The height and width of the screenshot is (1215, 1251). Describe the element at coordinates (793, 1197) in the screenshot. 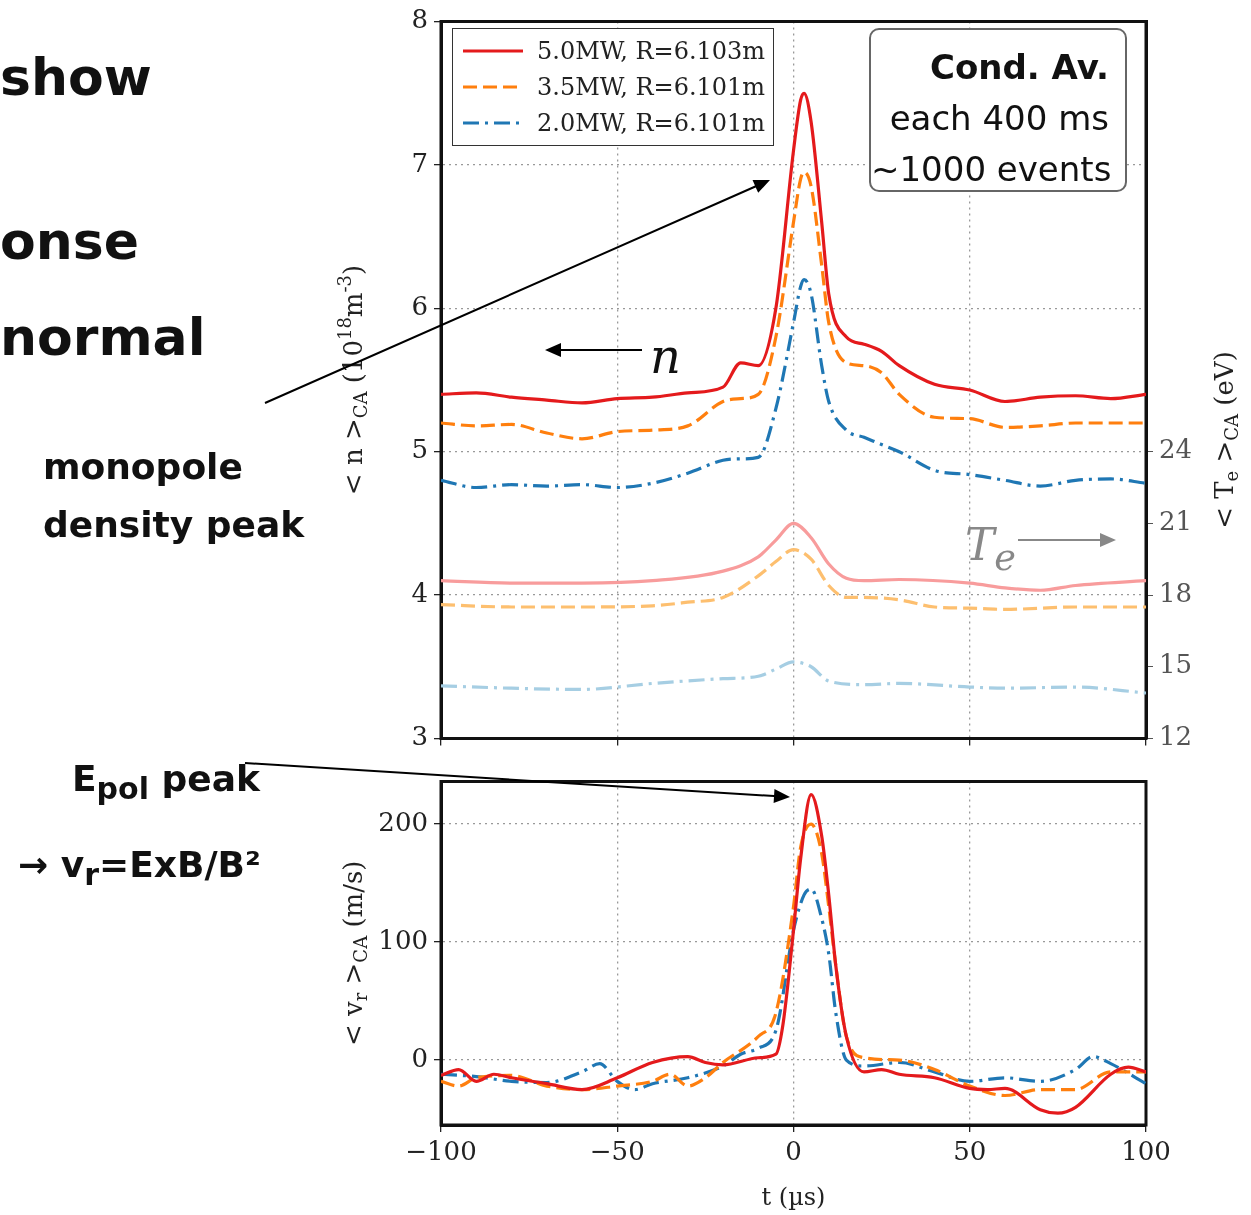

I see `x-axis-title: t (µs)` at that location.